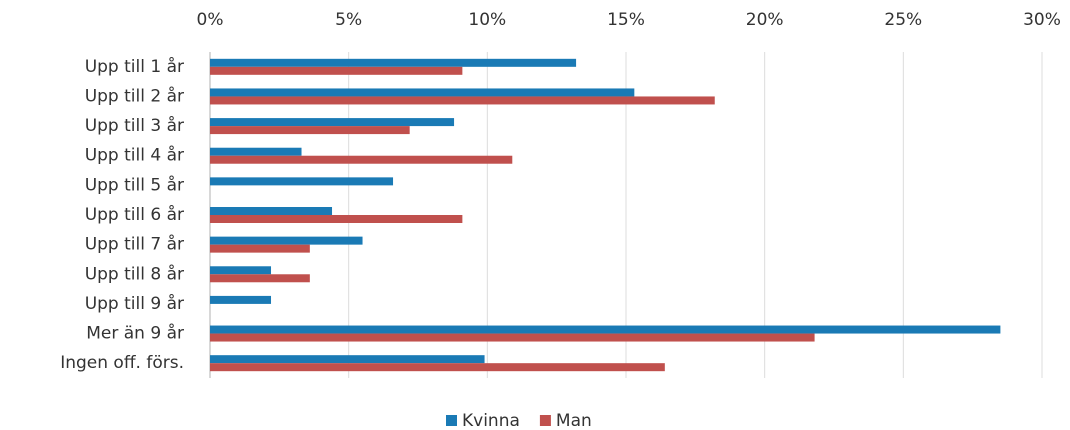 This screenshot has height=430, width=1070. What do you see at coordinates (135, 333) in the screenshot?
I see `y-tick-label: Mer än 9 år` at bounding box center [135, 333].